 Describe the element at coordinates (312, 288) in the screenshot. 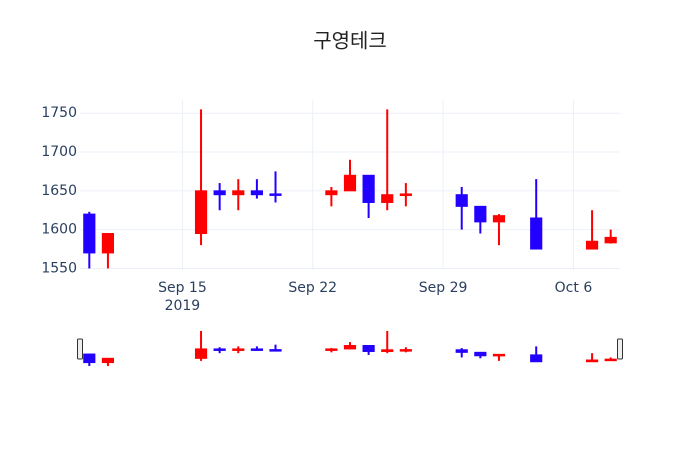

I see `x-tick-label: Sep 22` at that location.